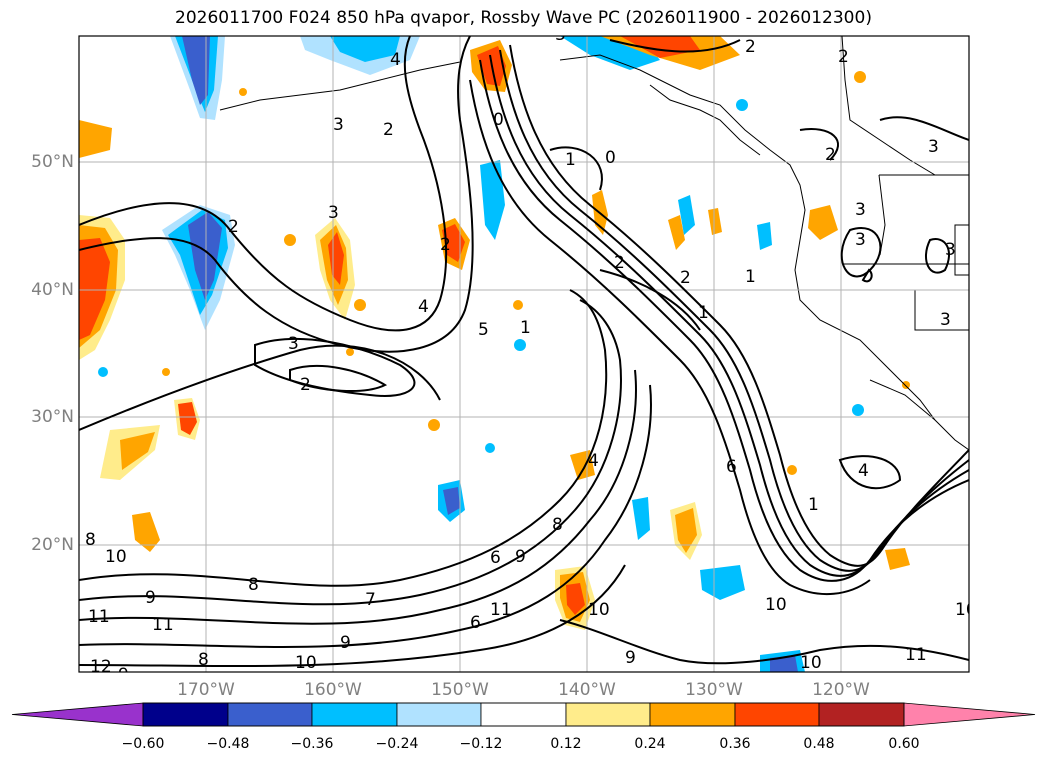 The height and width of the screenshot is (765, 1047). Describe the element at coordinates (819, 744) in the screenshot. I see `colorbar-tick: 0.48` at that location.